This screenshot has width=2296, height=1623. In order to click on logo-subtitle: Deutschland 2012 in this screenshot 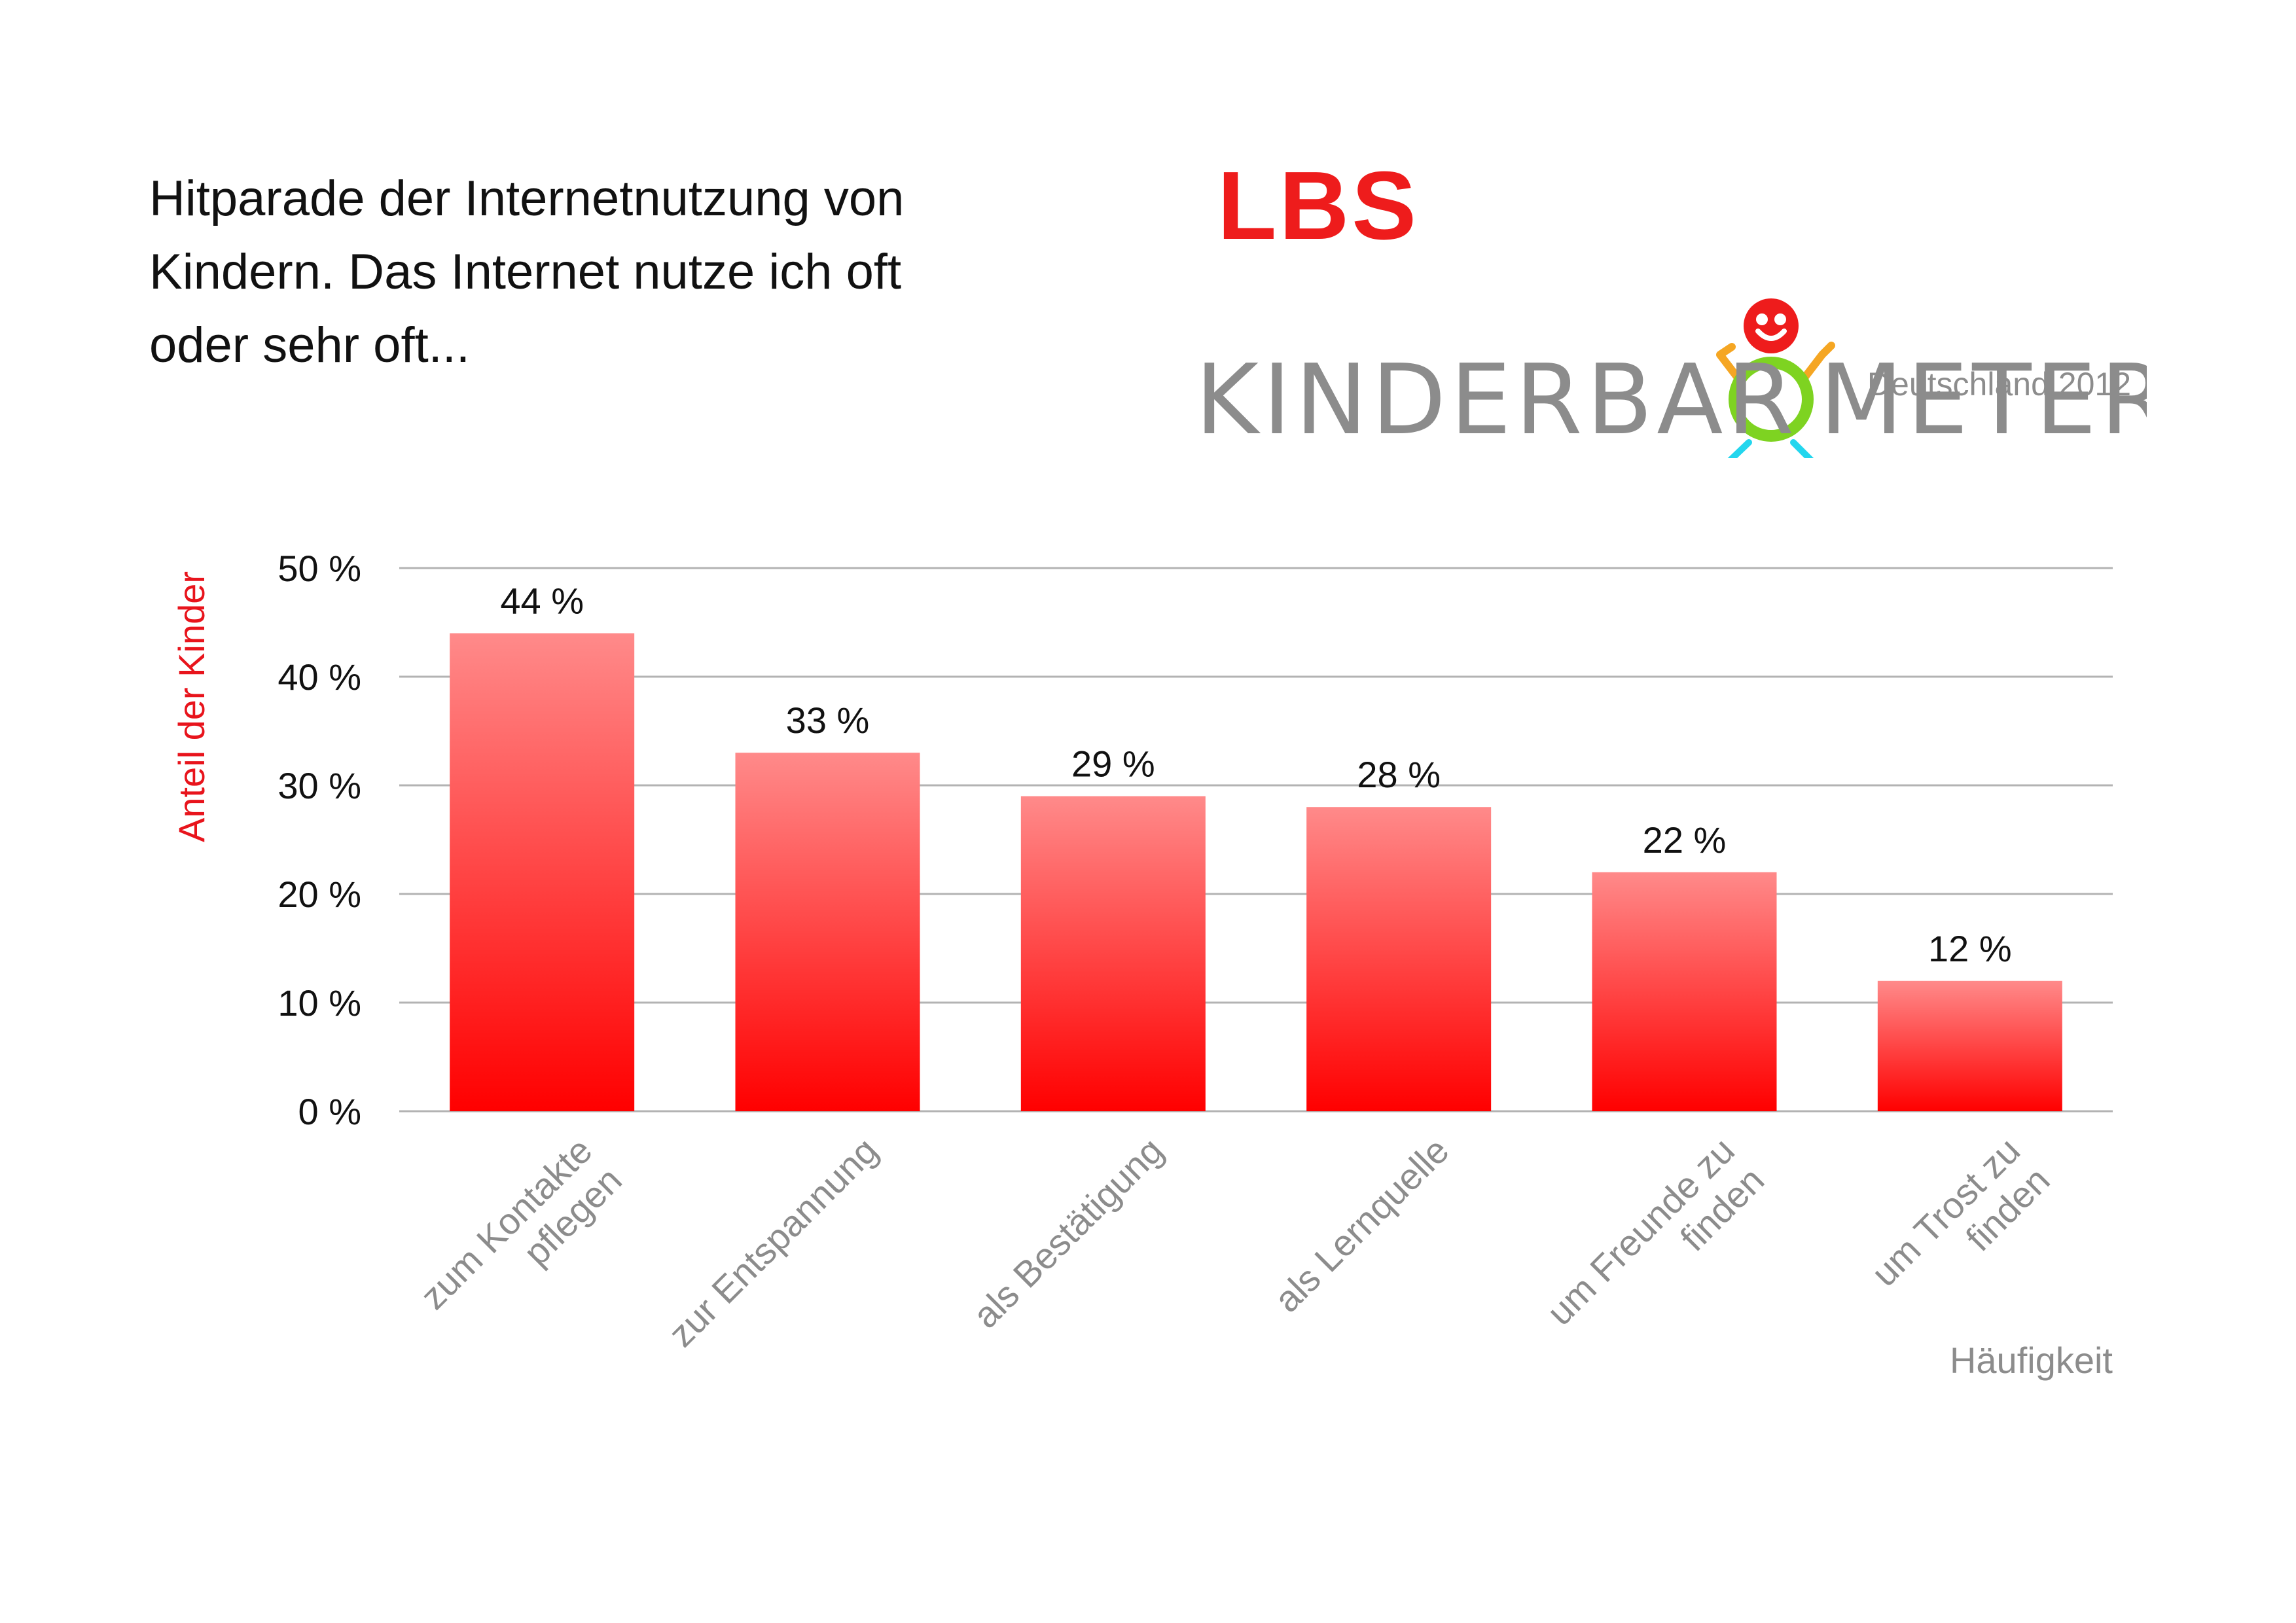, I will do `click(1999, 384)`.